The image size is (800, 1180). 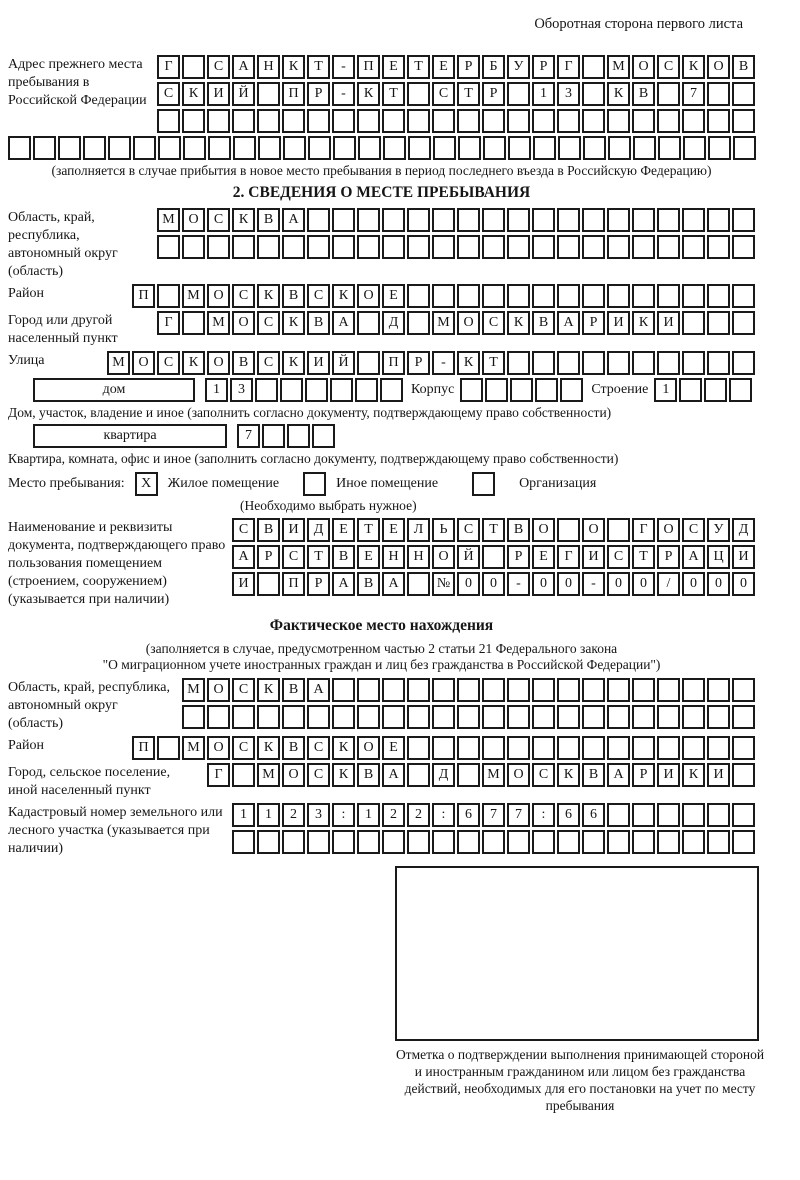 What do you see at coordinates (484, 484) in the screenshot?
I see `checkbox-organization` at bounding box center [484, 484].